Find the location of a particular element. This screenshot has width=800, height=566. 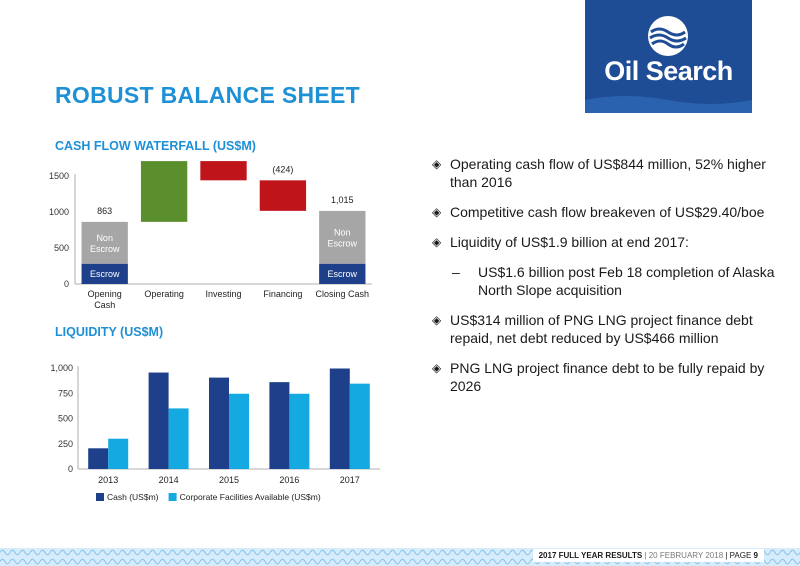

x-tick-label: 2014 is located at coordinates (169, 480).